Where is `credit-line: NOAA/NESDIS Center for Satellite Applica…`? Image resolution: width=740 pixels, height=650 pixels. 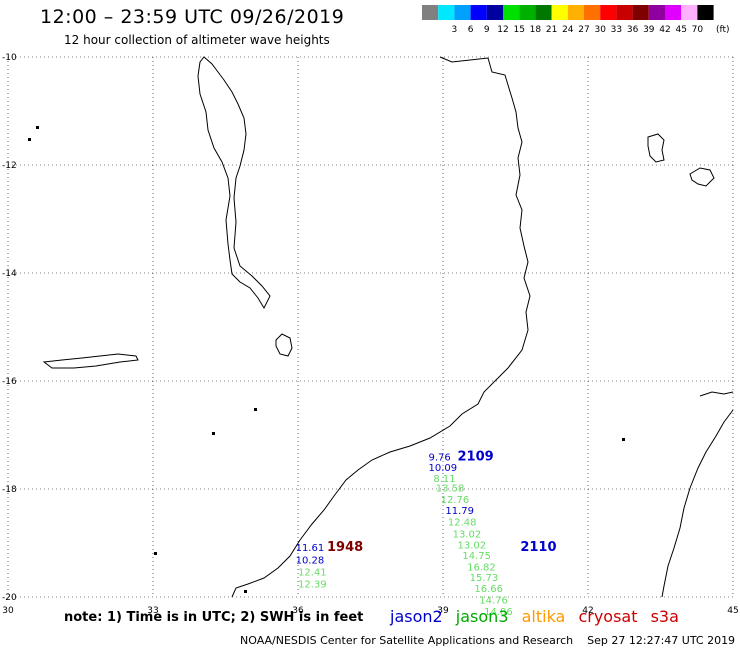 credit-line: NOAA/NESDIS Center for Satellite Applica… is located at coordinates (487, 640).